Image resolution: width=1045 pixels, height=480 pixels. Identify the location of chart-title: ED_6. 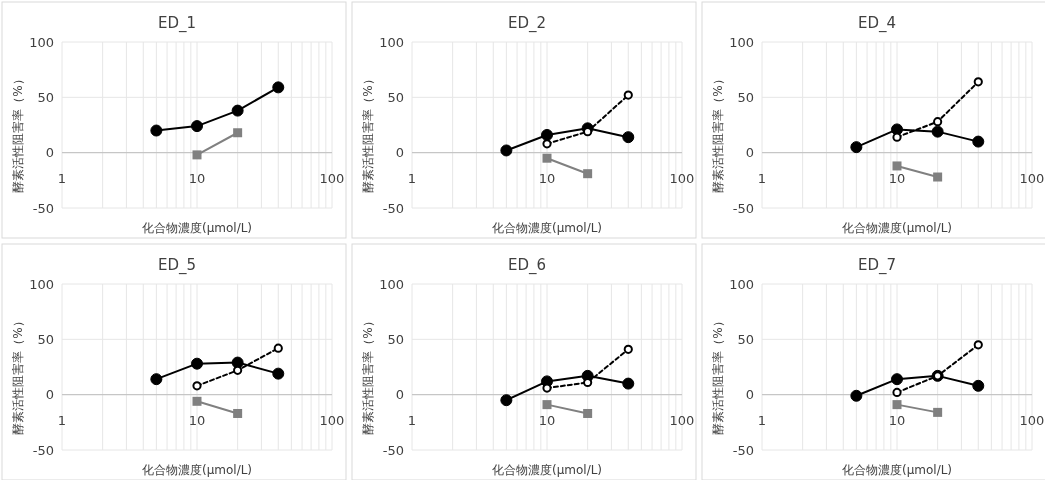
(527, 265).